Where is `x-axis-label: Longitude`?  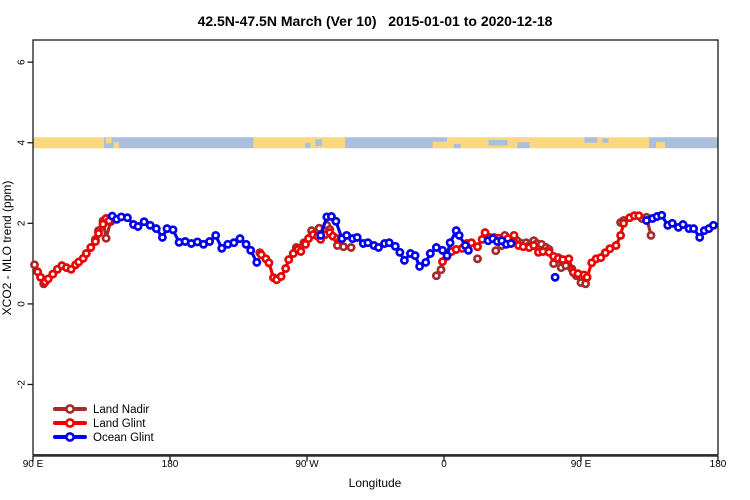
x-axis-label: Longitude is located at coordinates (375, 483).